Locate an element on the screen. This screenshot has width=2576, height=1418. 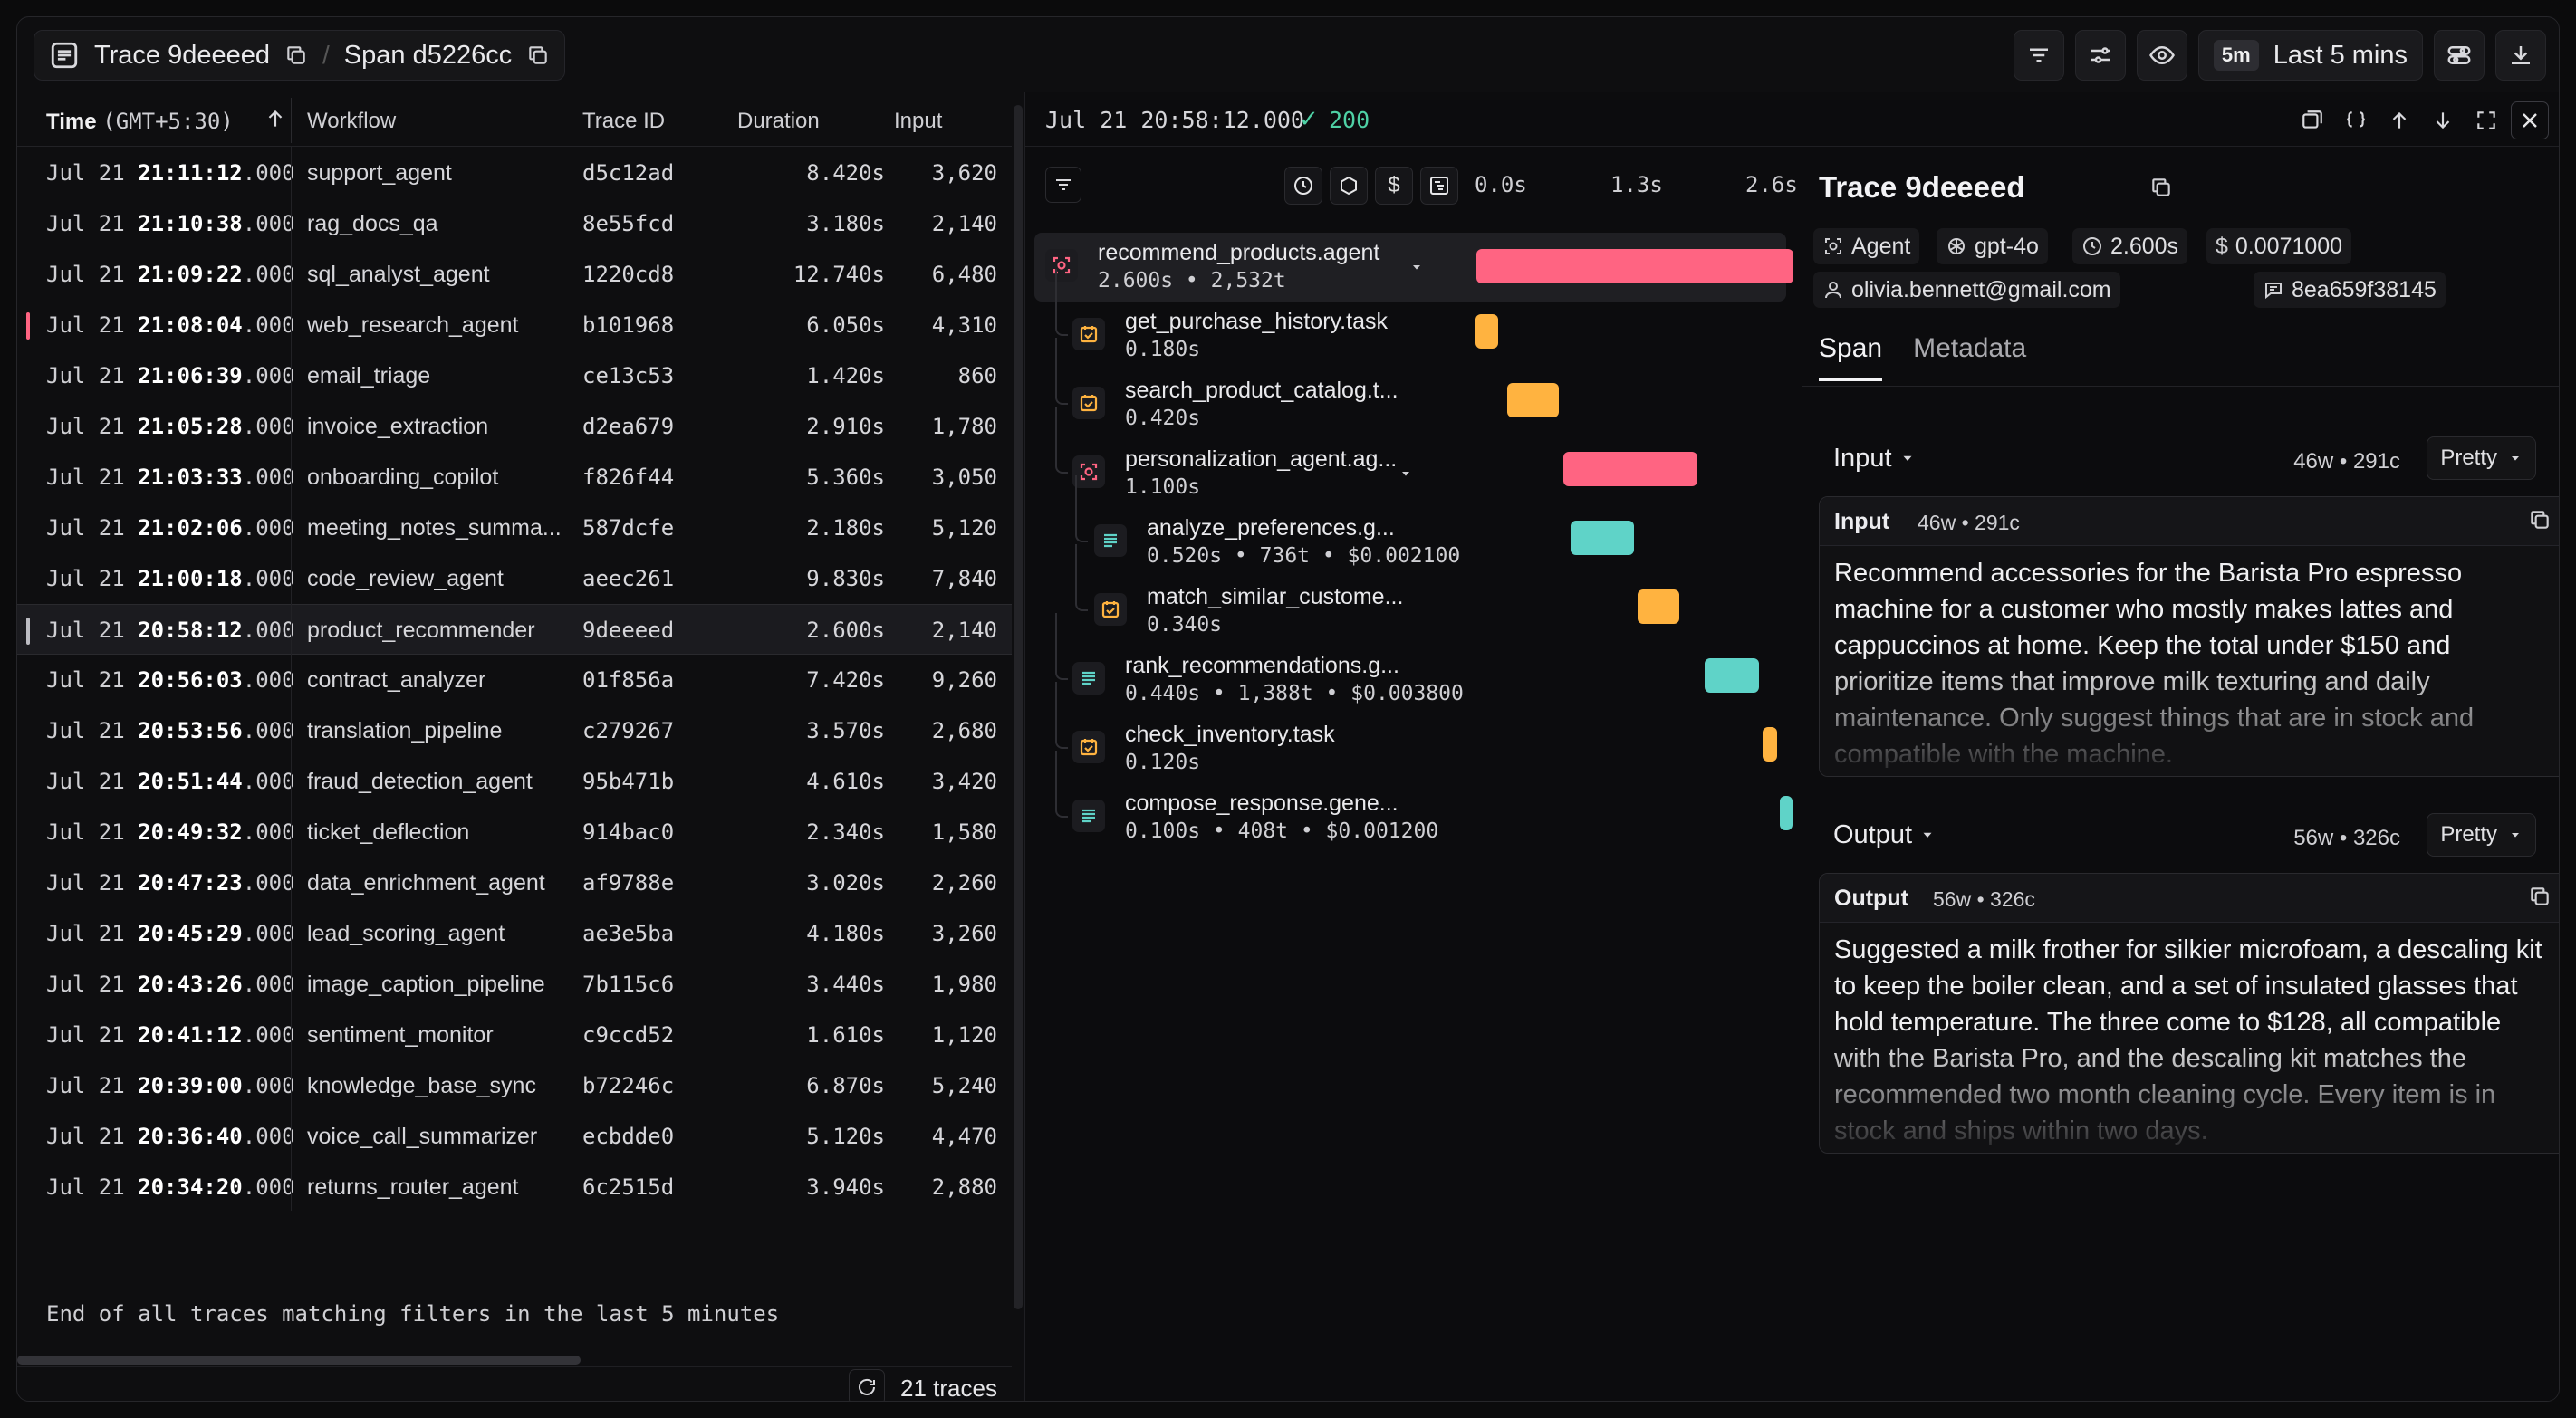
copy-title-icon is located at coordinates (2161, 187).